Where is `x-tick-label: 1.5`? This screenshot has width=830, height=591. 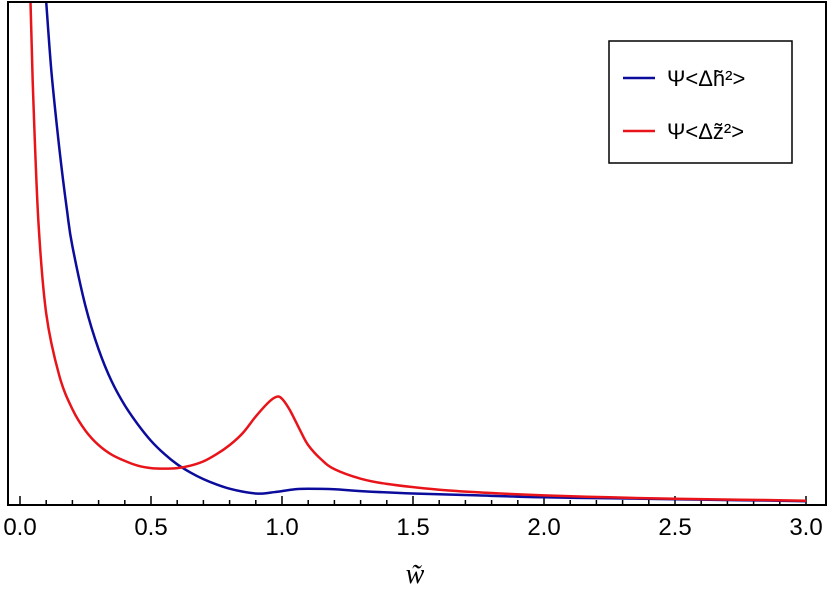
x-tick-label: 1.5 is located at coordinates (412, 527).